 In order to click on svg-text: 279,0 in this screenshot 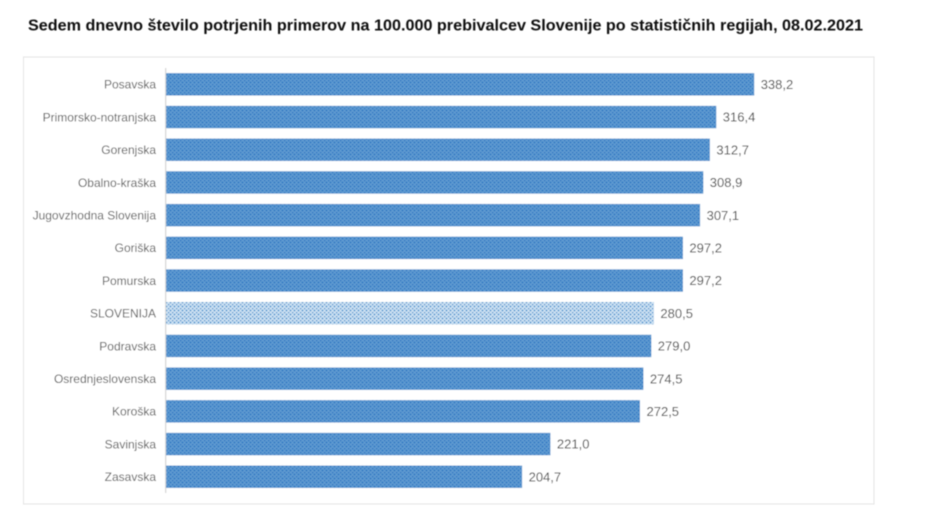, I will do `click(674, 346)`.